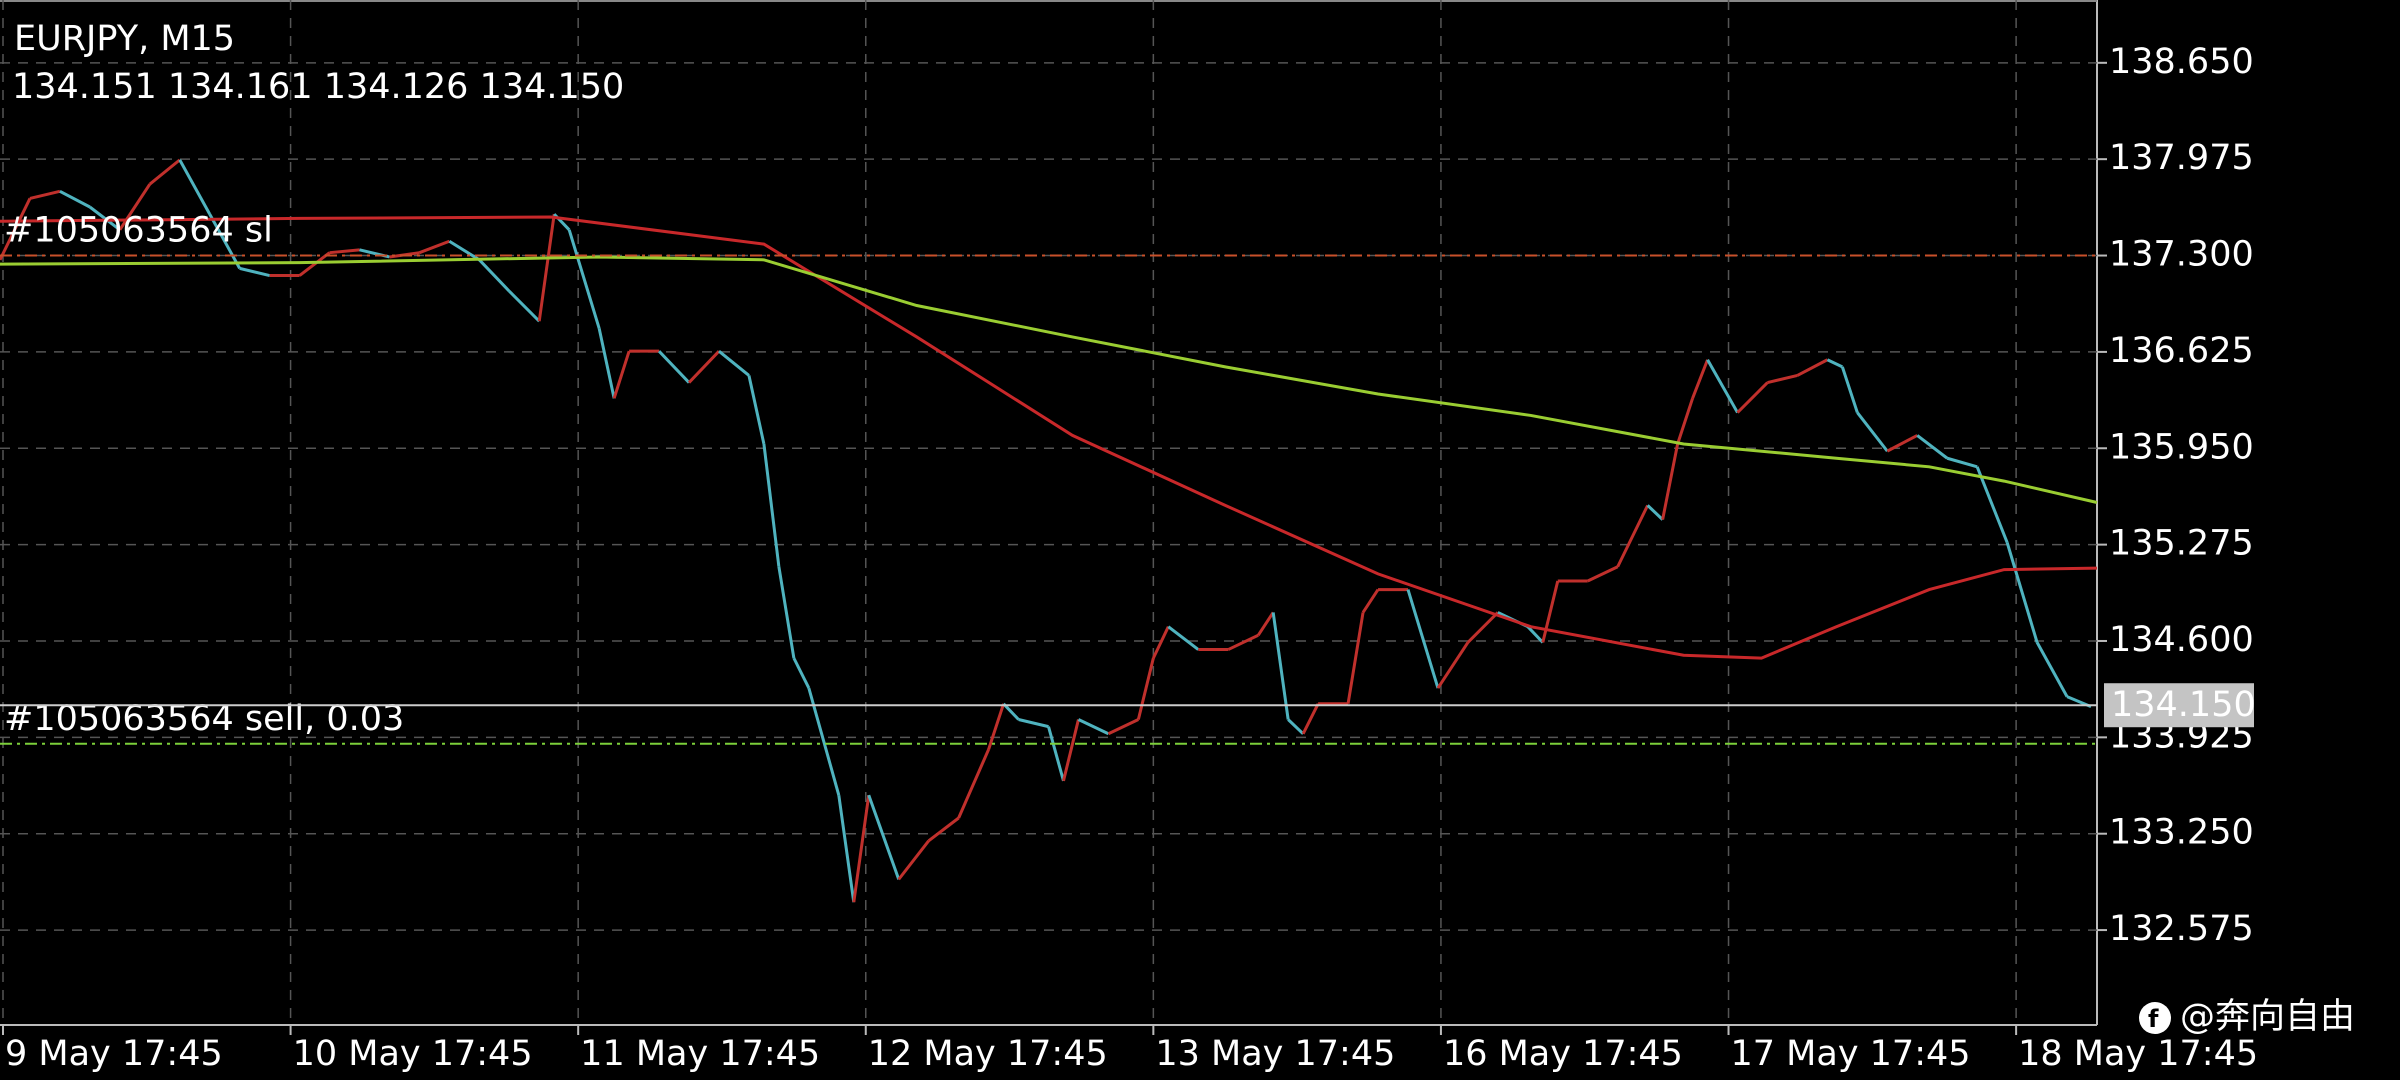 Image resolution: width=2400 pixels, height=1080 pixels. What do you see at coordinates (1275, 1054) in the screenshot?
I see `x-tick-label: 13 May 17:45` at bounding box center [1275, 1054].